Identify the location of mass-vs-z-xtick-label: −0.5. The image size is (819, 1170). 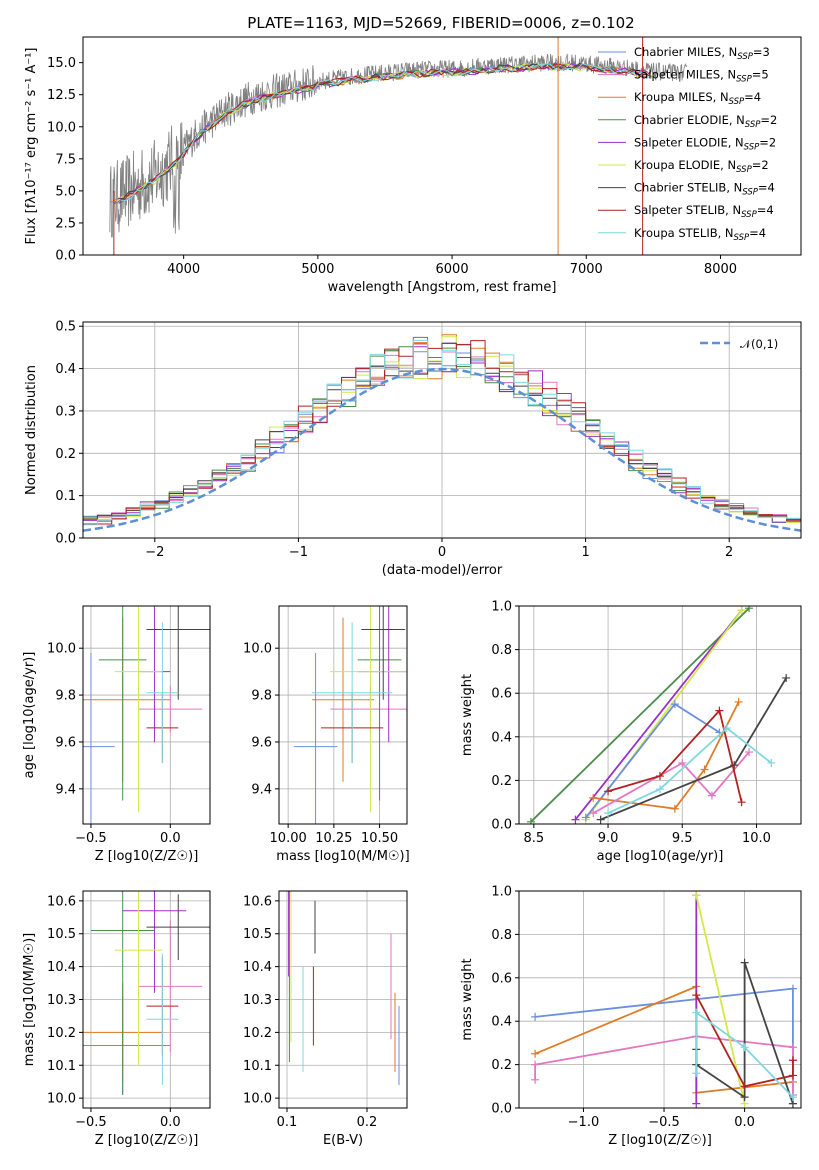
(91, 1122).